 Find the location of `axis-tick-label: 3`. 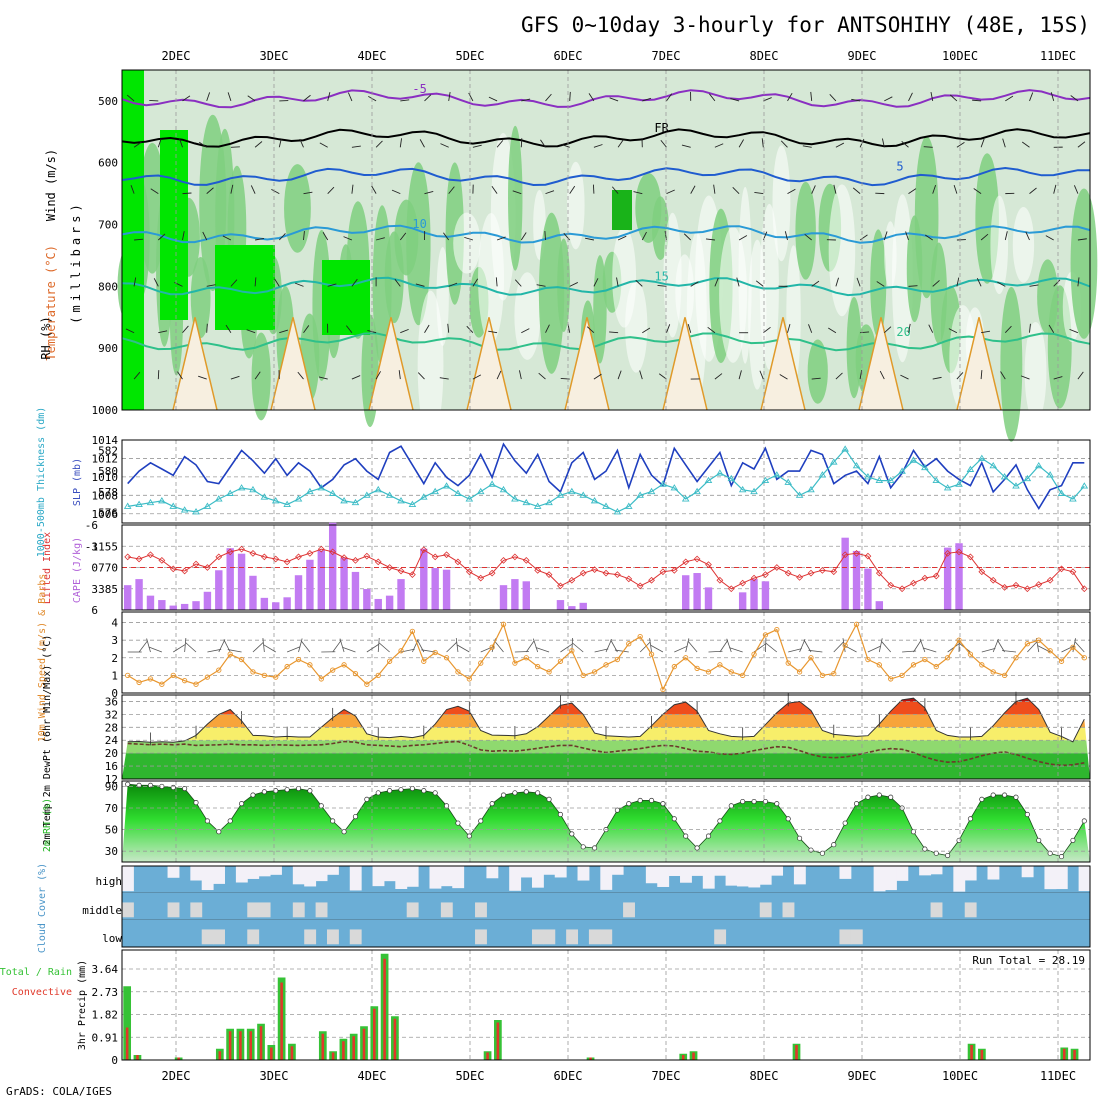

axis-tick-label: 3 is located at coordinates (114, 640).